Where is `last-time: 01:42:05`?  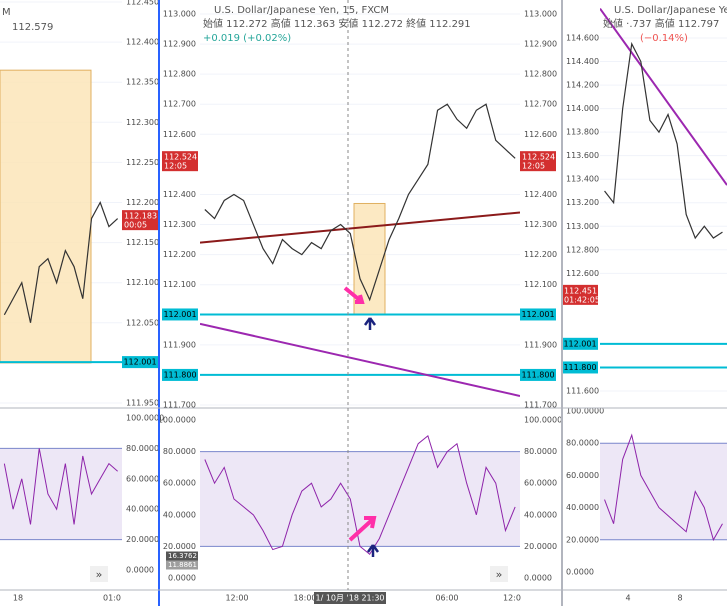 last-time: 01:42:05 is located at coordinates (582, 299).